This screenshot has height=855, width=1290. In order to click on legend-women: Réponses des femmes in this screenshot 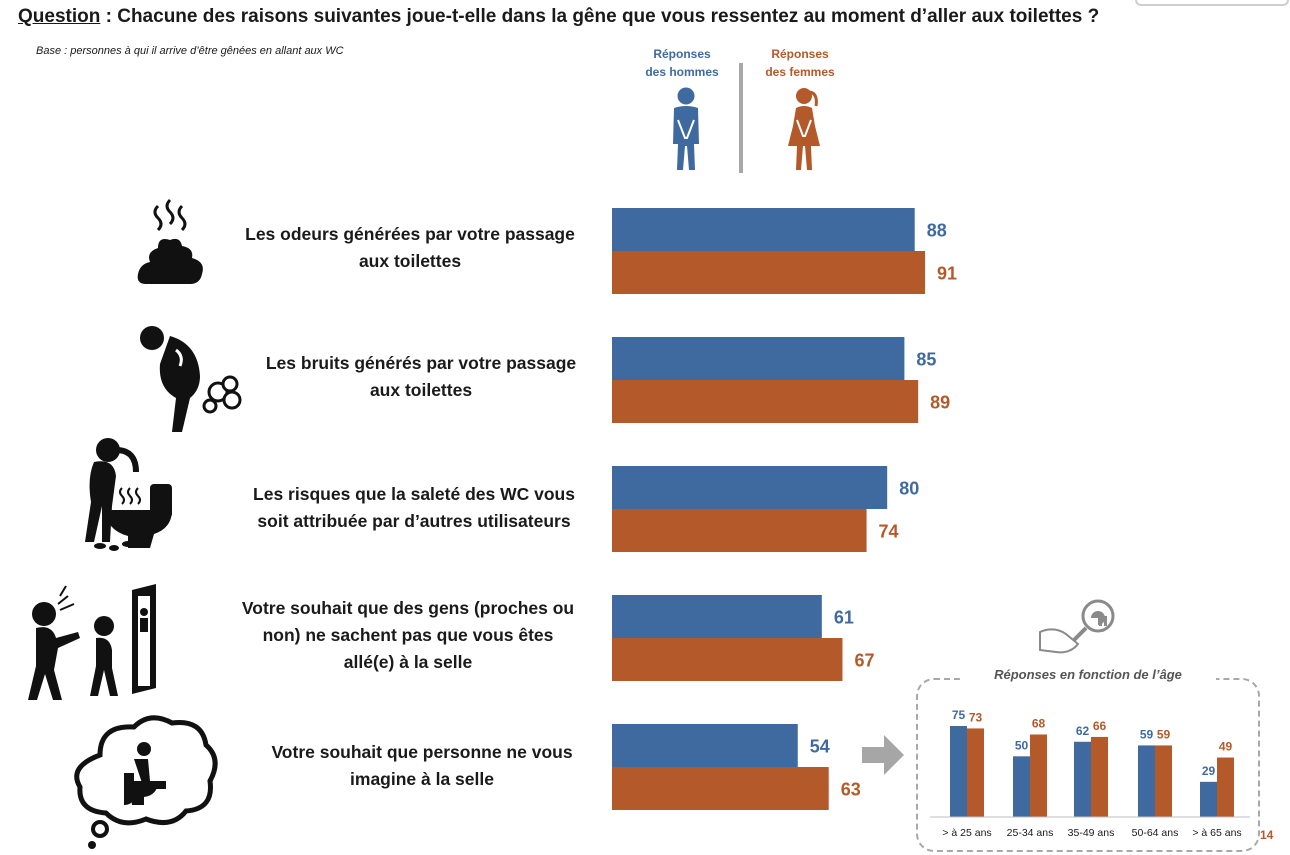, I will do `click(800, 63)`.